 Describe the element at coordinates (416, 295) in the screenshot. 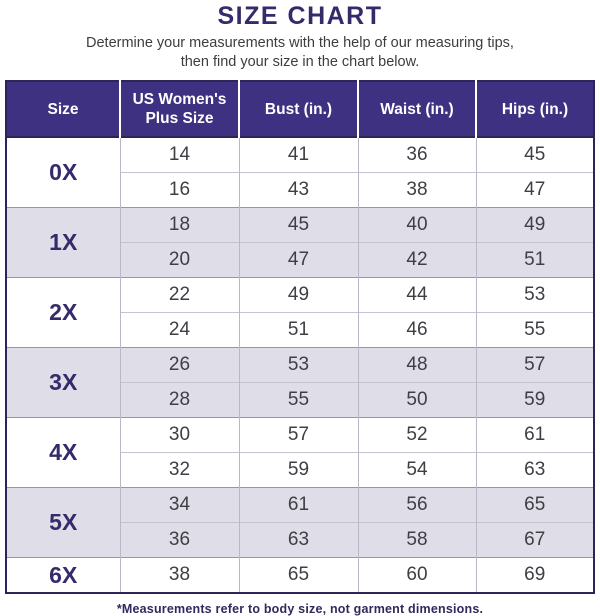

I see `table-cell: 44` at that location.